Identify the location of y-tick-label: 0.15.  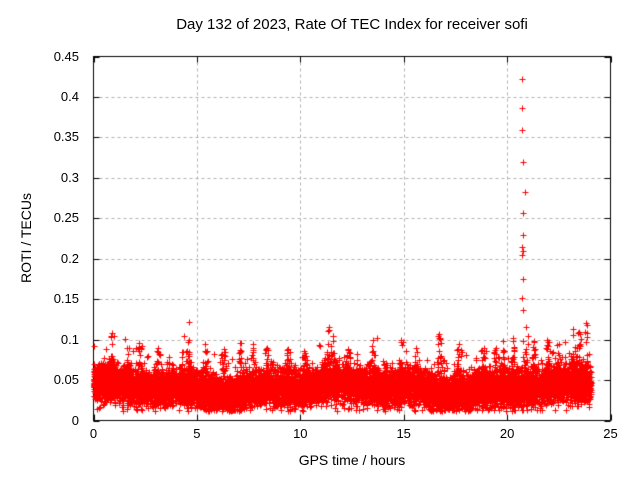
(66, 299).